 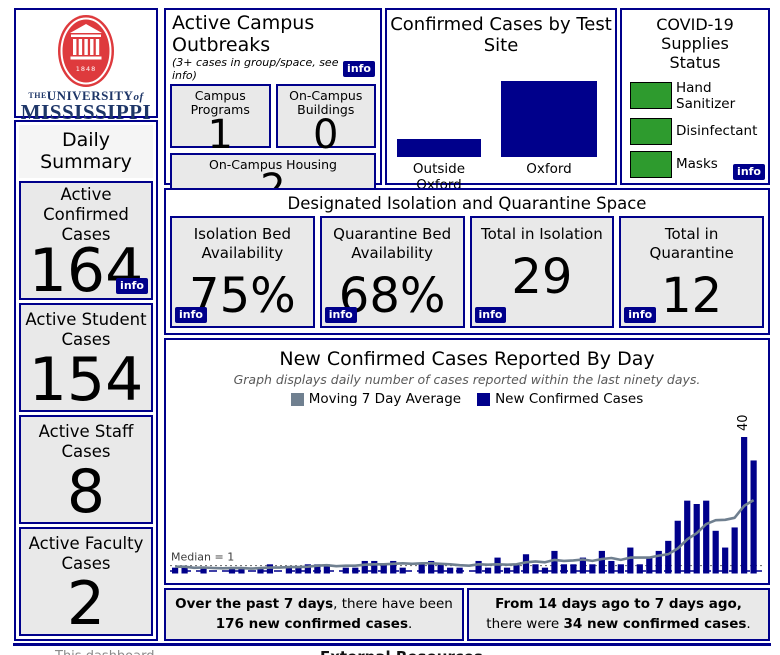 I want to click on stat-active-student-cases: Active Student Cases 154, so click(x=86, y=359).